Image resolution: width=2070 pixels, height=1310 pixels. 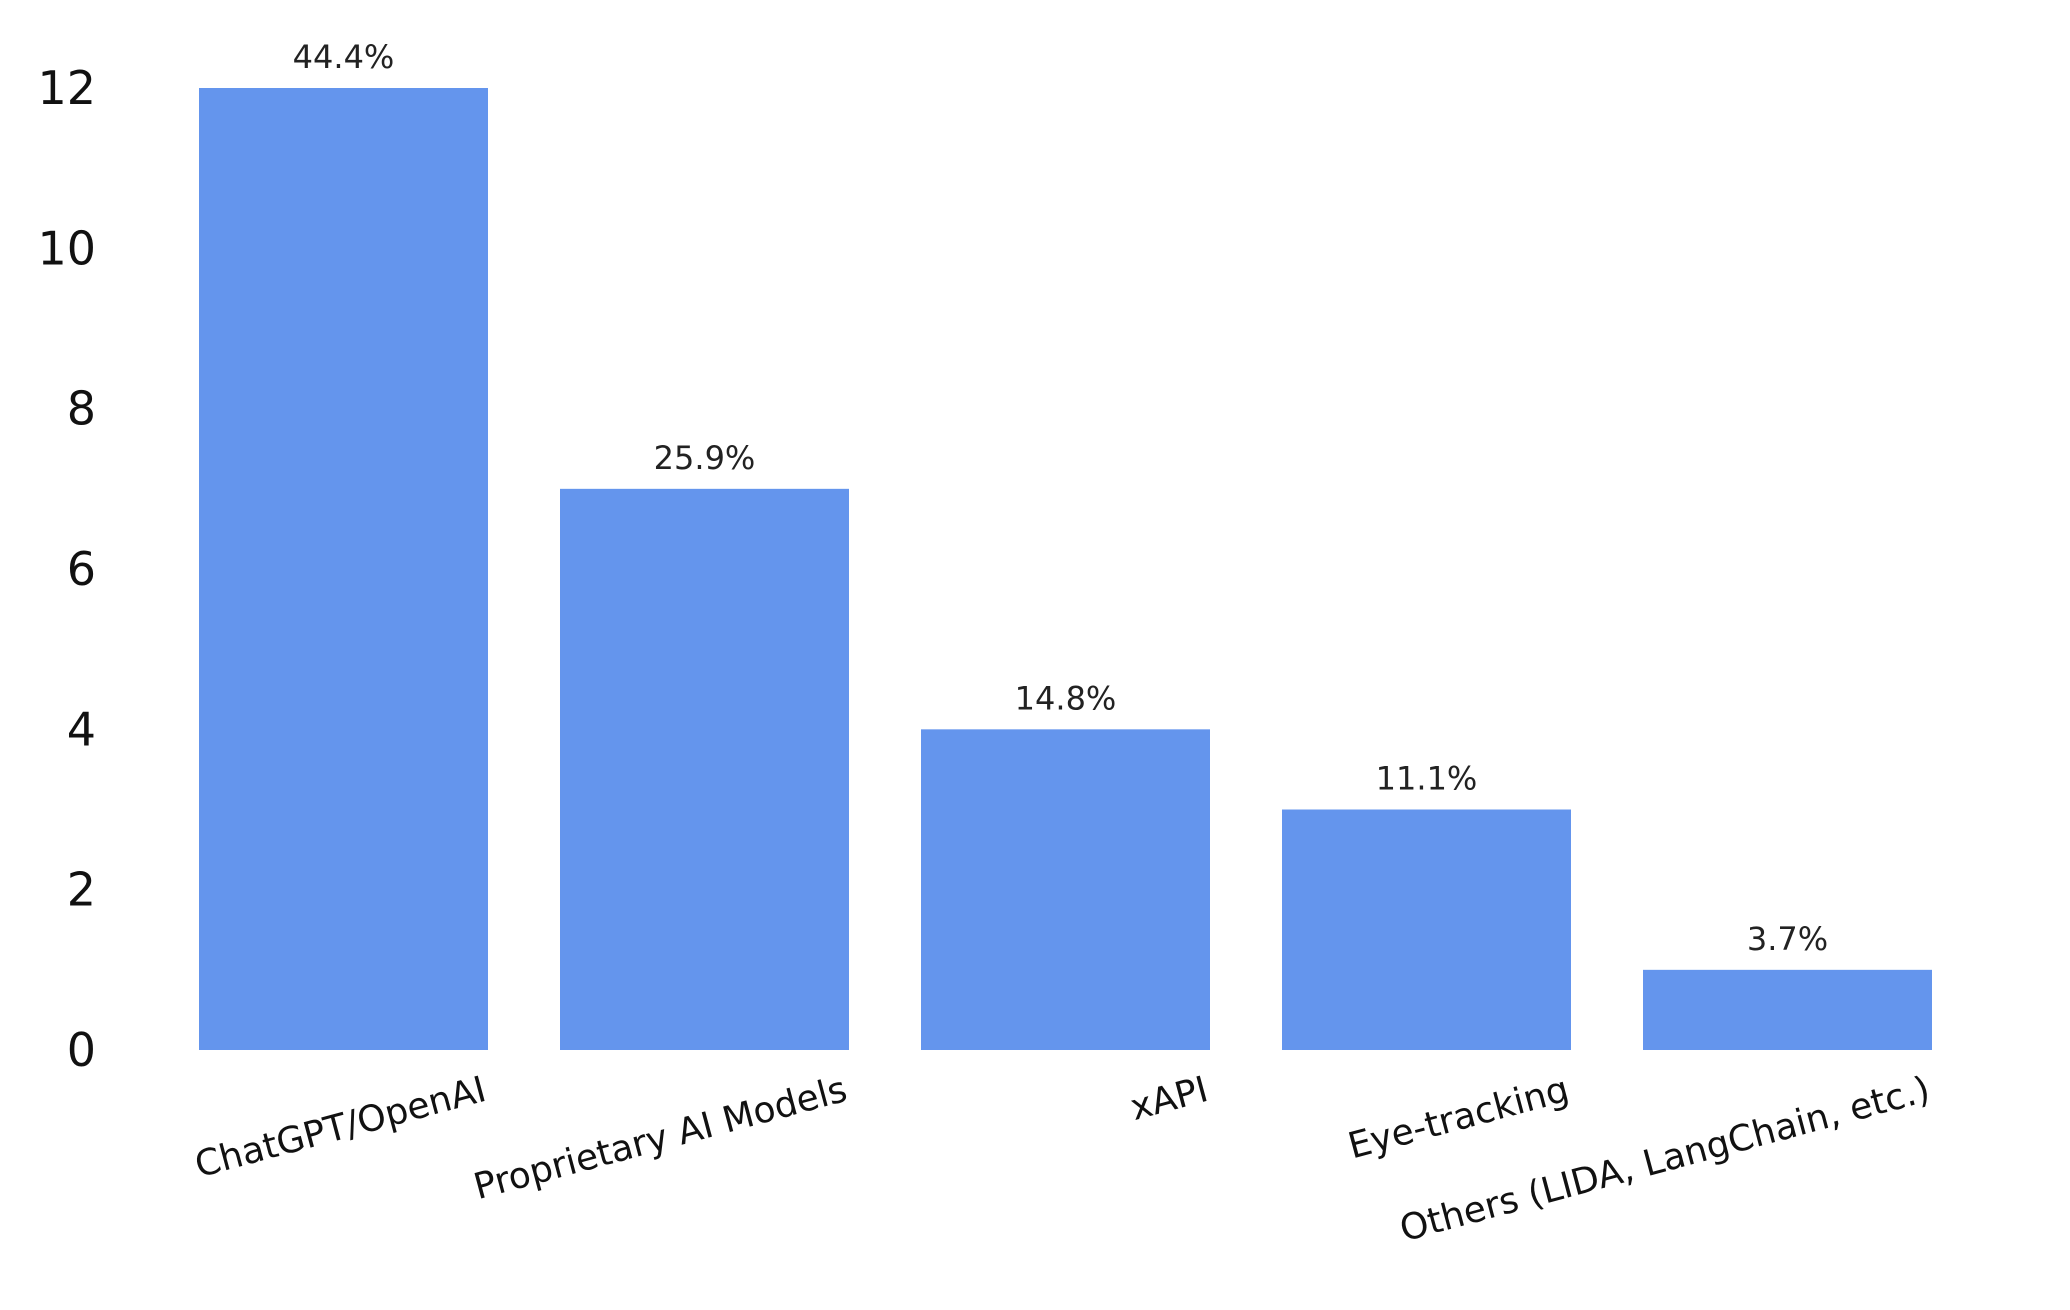 What do you see at coordinates (1169, 1099) in the screenshot?
I see `x-tick-label: xAPI` at bounding box center [1169, 1099].